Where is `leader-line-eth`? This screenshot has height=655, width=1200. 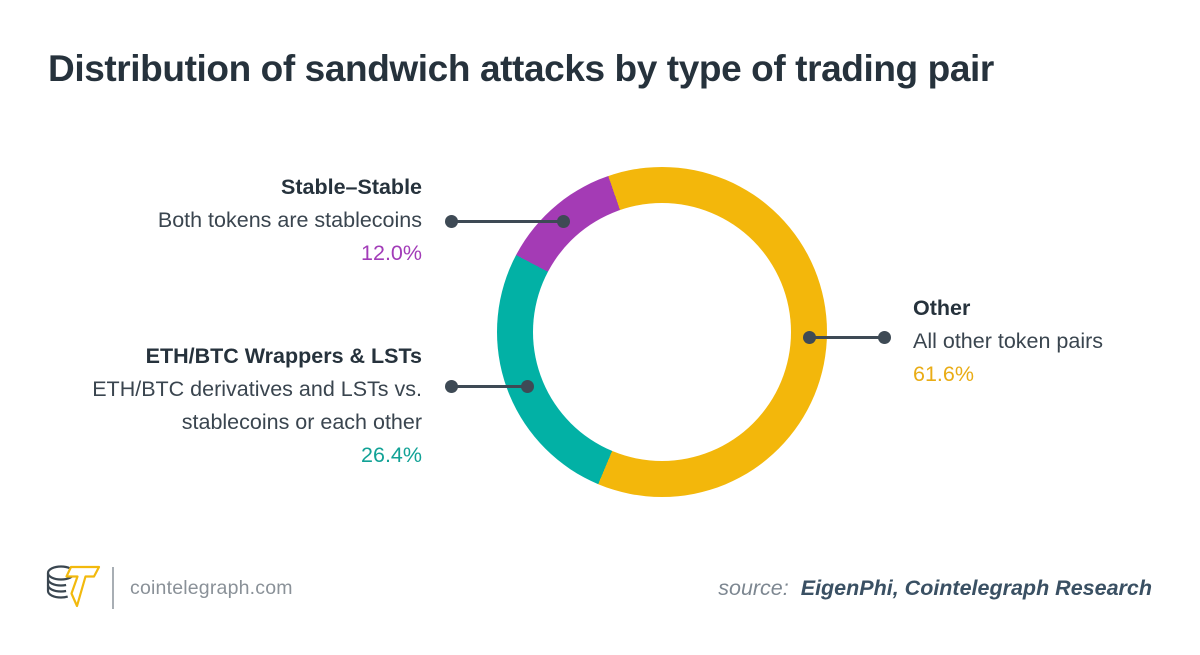 leader-line-eth is located at coordinates (489, 386).